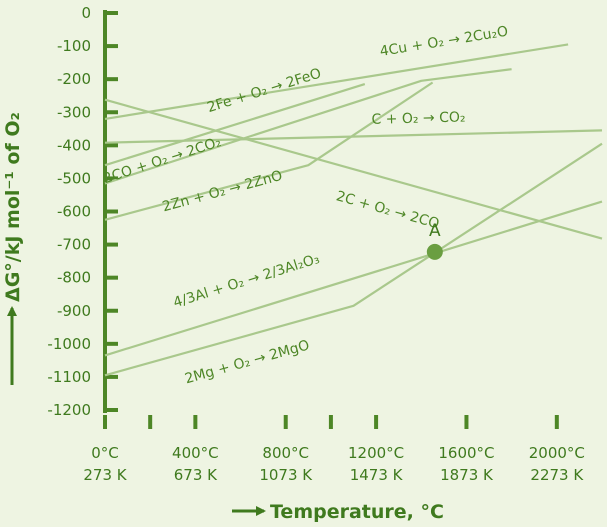 This screenshot has width=607, height=527. Describe the element at coordinates (247, 362) in the screenshot. I see `series-label: 2Mg + O₂ → 2MgO` at that location.